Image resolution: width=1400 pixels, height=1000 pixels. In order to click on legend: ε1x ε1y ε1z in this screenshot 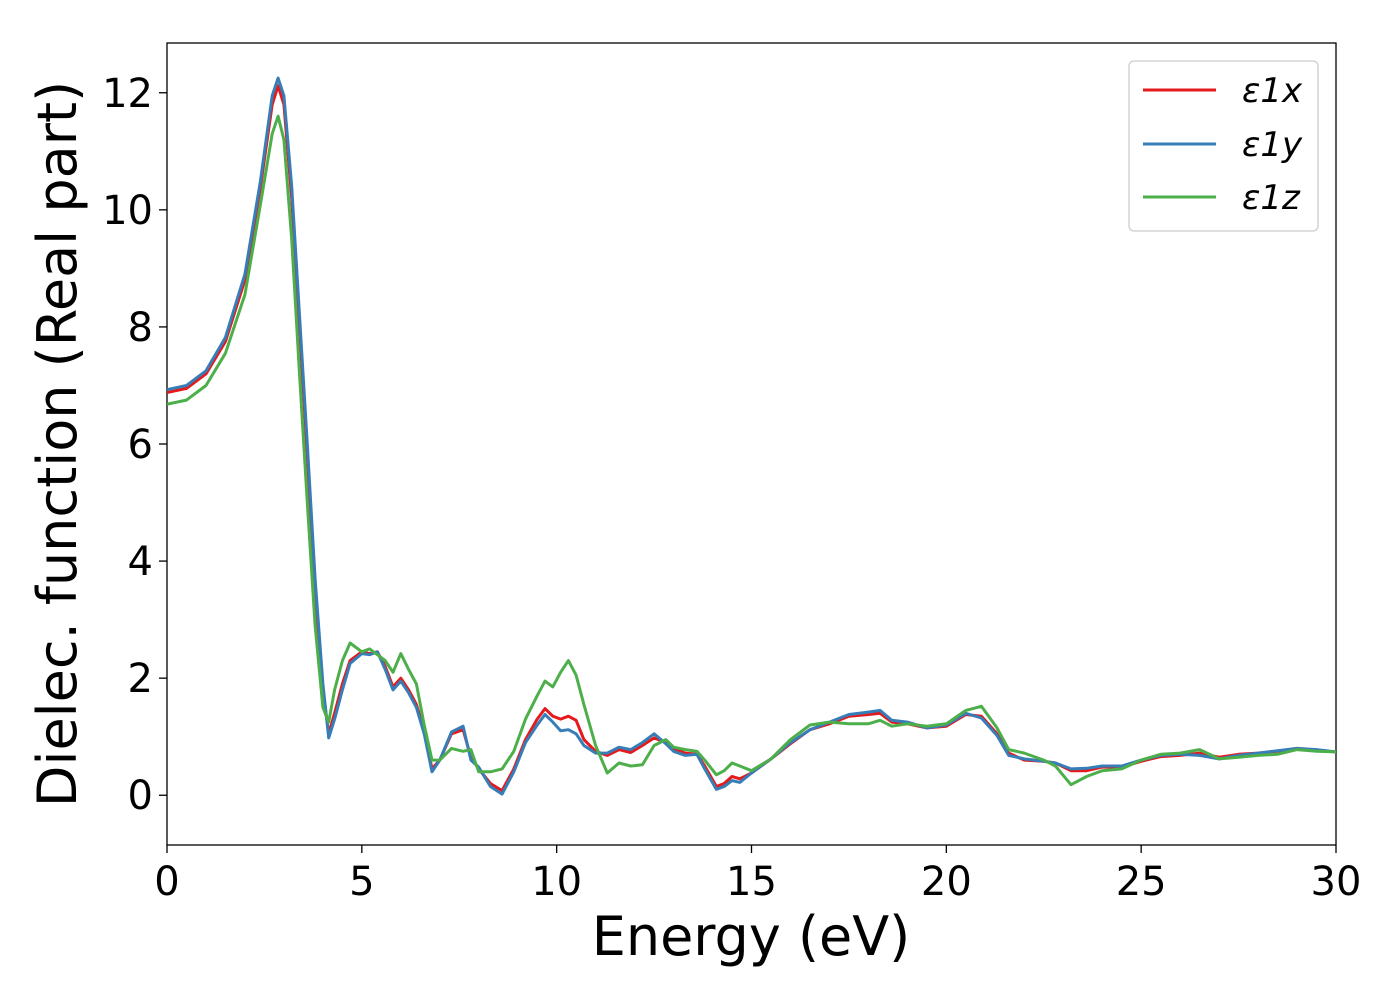, I will do `click(1223, 146)`.